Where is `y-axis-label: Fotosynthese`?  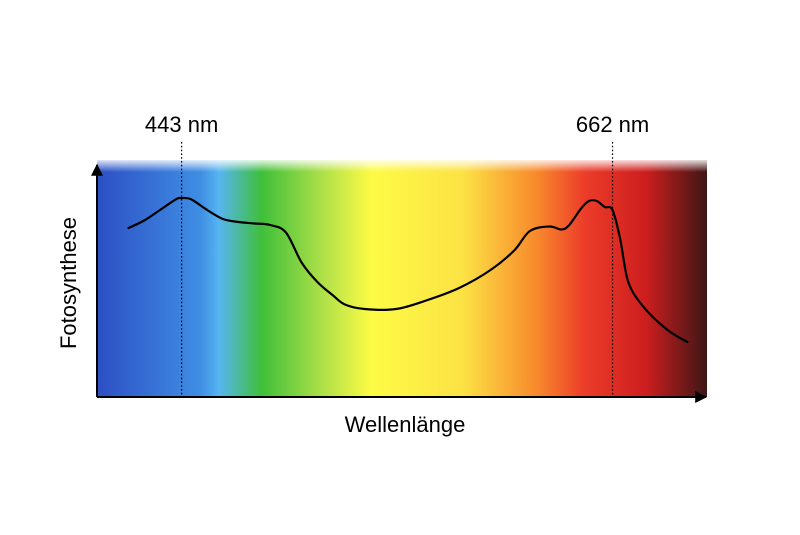 y-axis-label: Fotosynthese is located at coordinates (68, 283).